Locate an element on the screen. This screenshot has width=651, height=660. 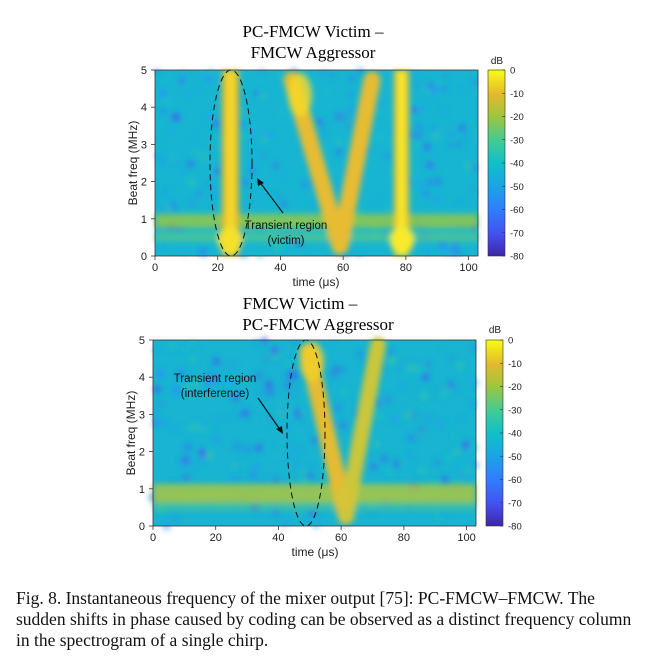
panel-2-ytick-label: 2 is located at coordinates (142, 453).